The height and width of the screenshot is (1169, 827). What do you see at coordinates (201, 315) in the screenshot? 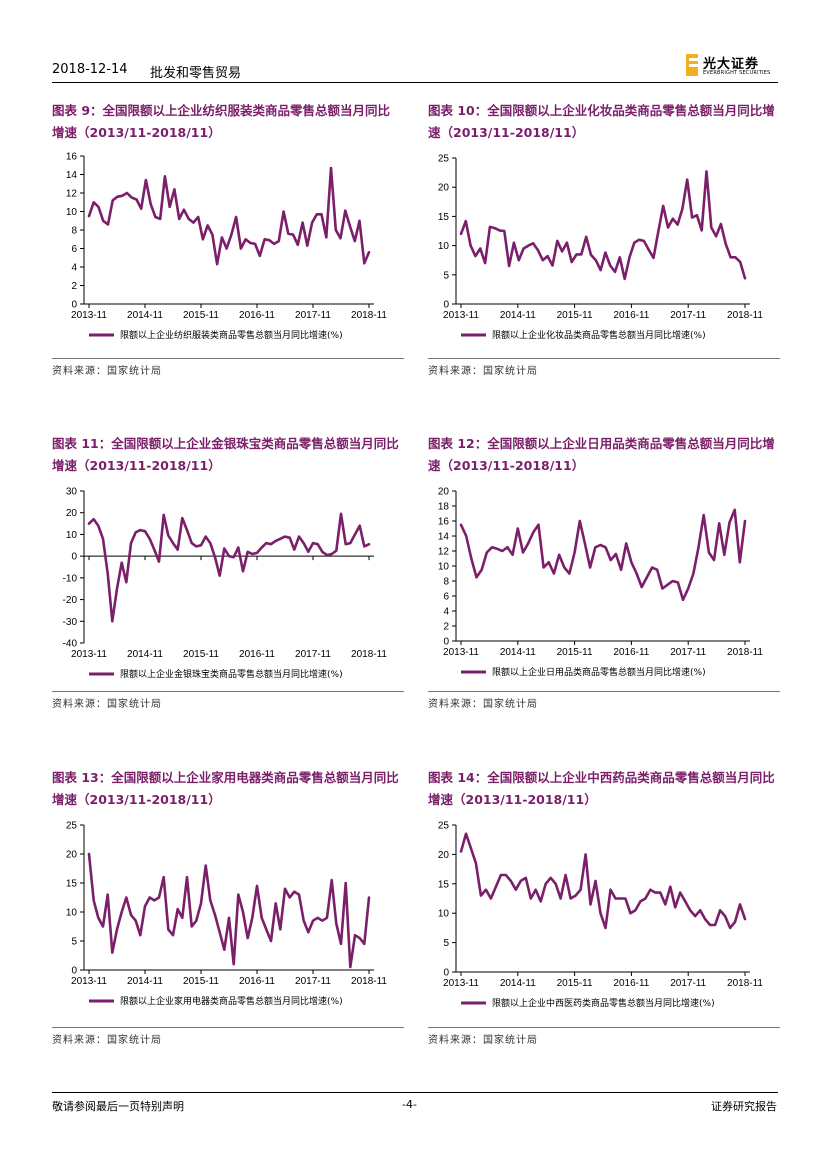
I see `x-tick-label: 2015-11` at bounding box center [201, 315].